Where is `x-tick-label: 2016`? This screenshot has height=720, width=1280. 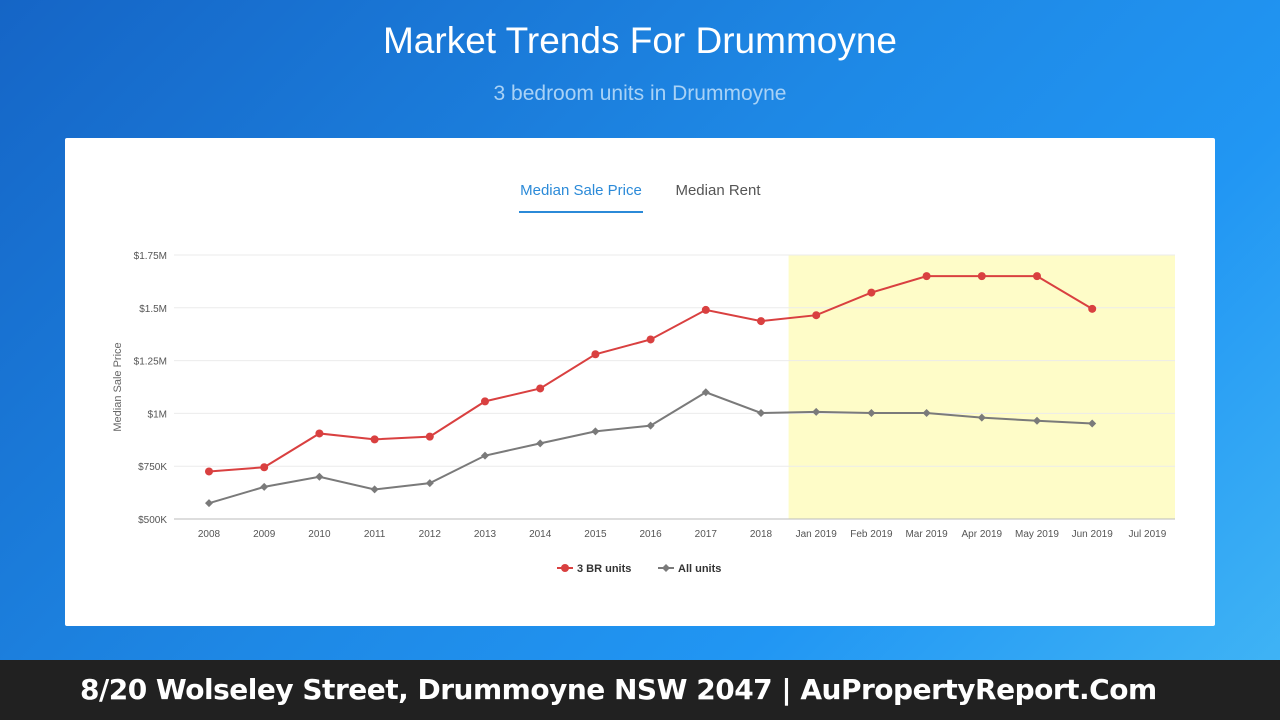
x-tick-label: 2016 is located at coordinates (650, 534).